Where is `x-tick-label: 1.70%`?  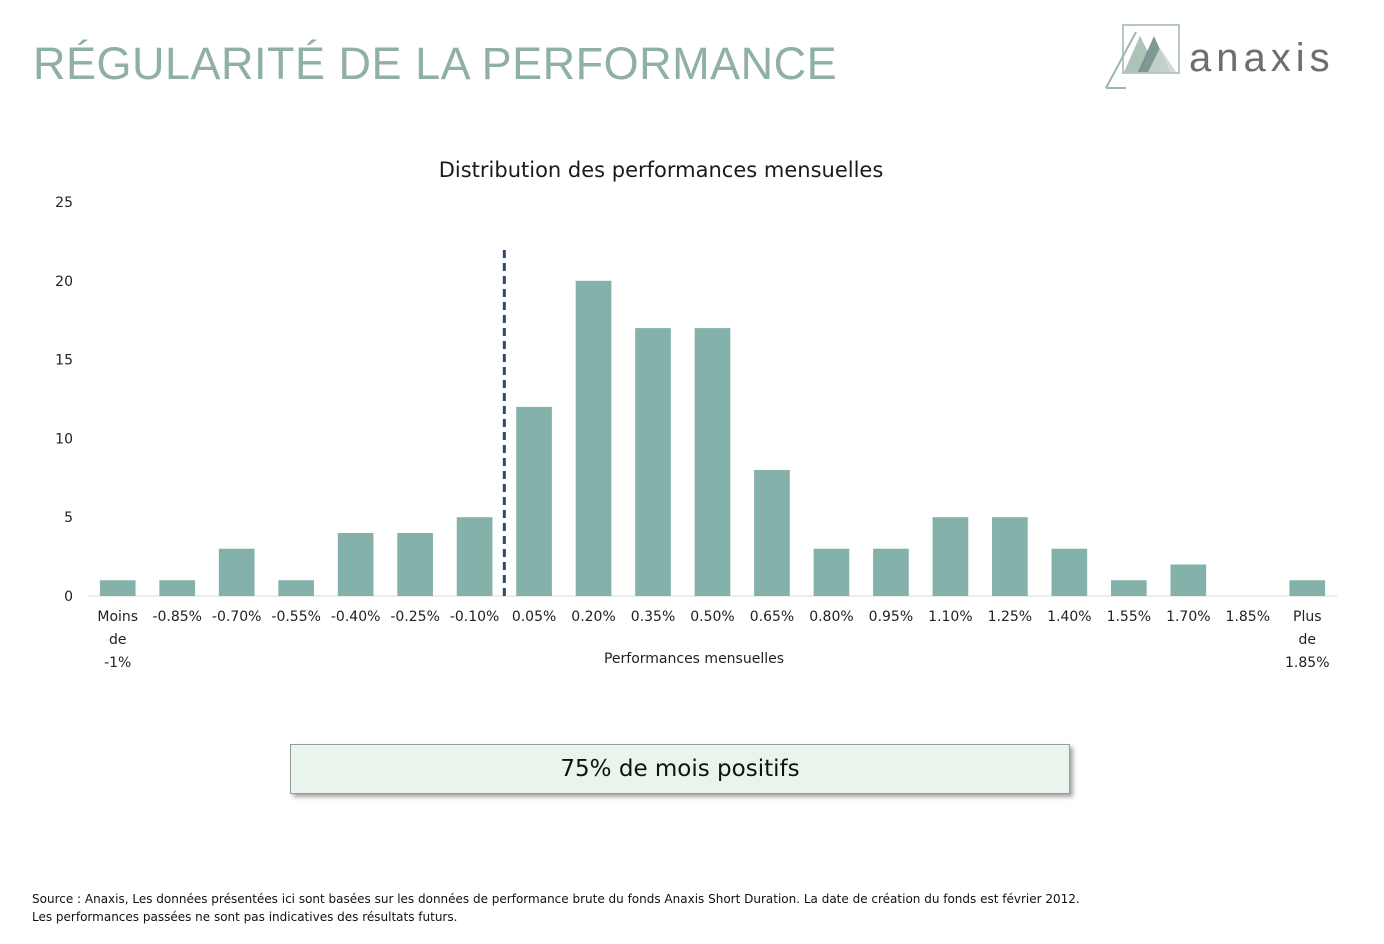
x-tick-label: 1.70% is located at coordinates (1188, 617).